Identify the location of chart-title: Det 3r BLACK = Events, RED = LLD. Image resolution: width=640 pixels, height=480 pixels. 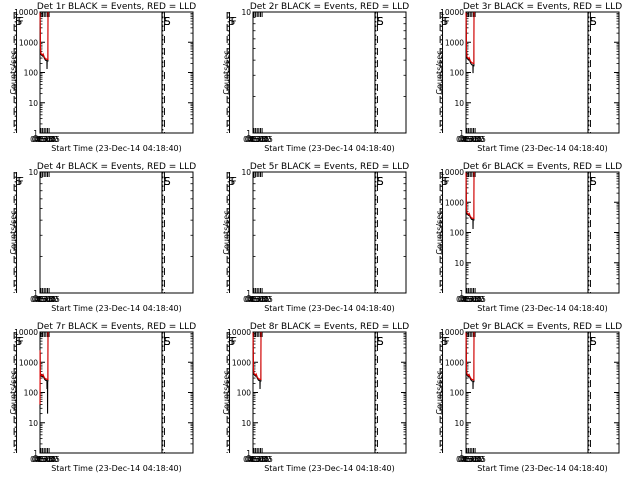
(542, 7).